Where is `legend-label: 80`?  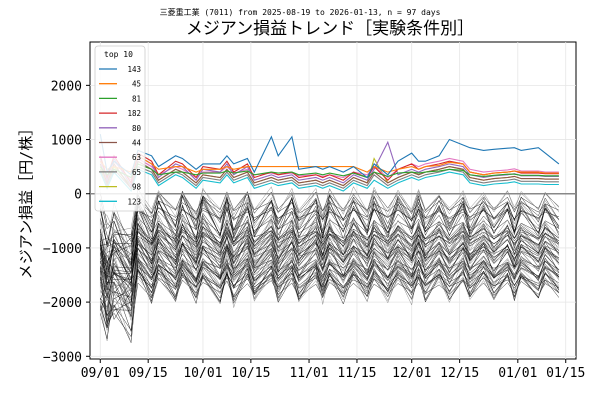
legend-label: 80 is located at coordinates (137, 128).